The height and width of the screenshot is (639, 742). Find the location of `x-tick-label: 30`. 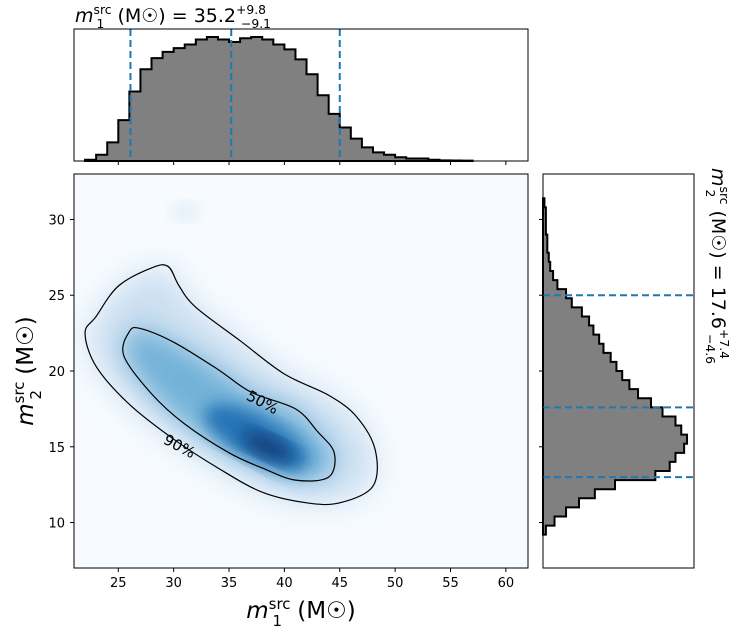

x-tick-label: 30 is located at coordinates (173, 583).